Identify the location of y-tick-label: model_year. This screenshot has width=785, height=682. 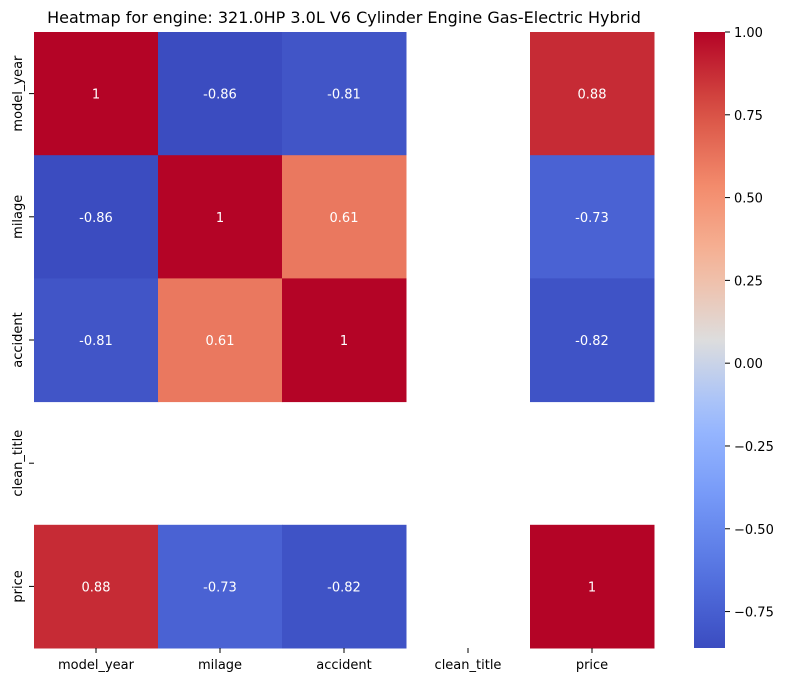
(18, 93).